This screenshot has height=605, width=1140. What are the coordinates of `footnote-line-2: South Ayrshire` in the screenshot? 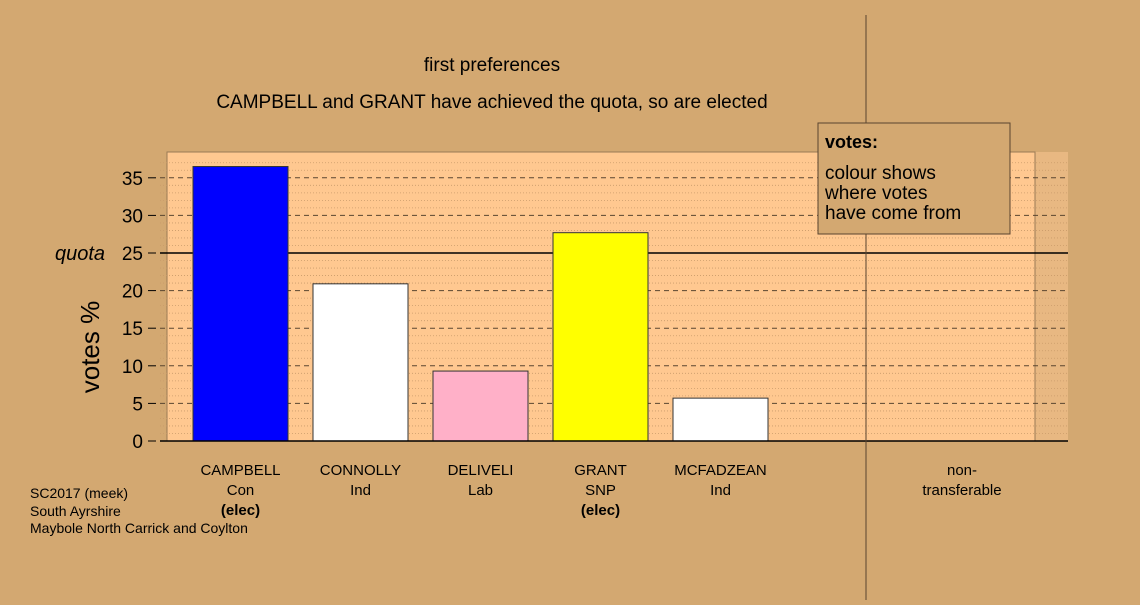 It's located at (75, 511).